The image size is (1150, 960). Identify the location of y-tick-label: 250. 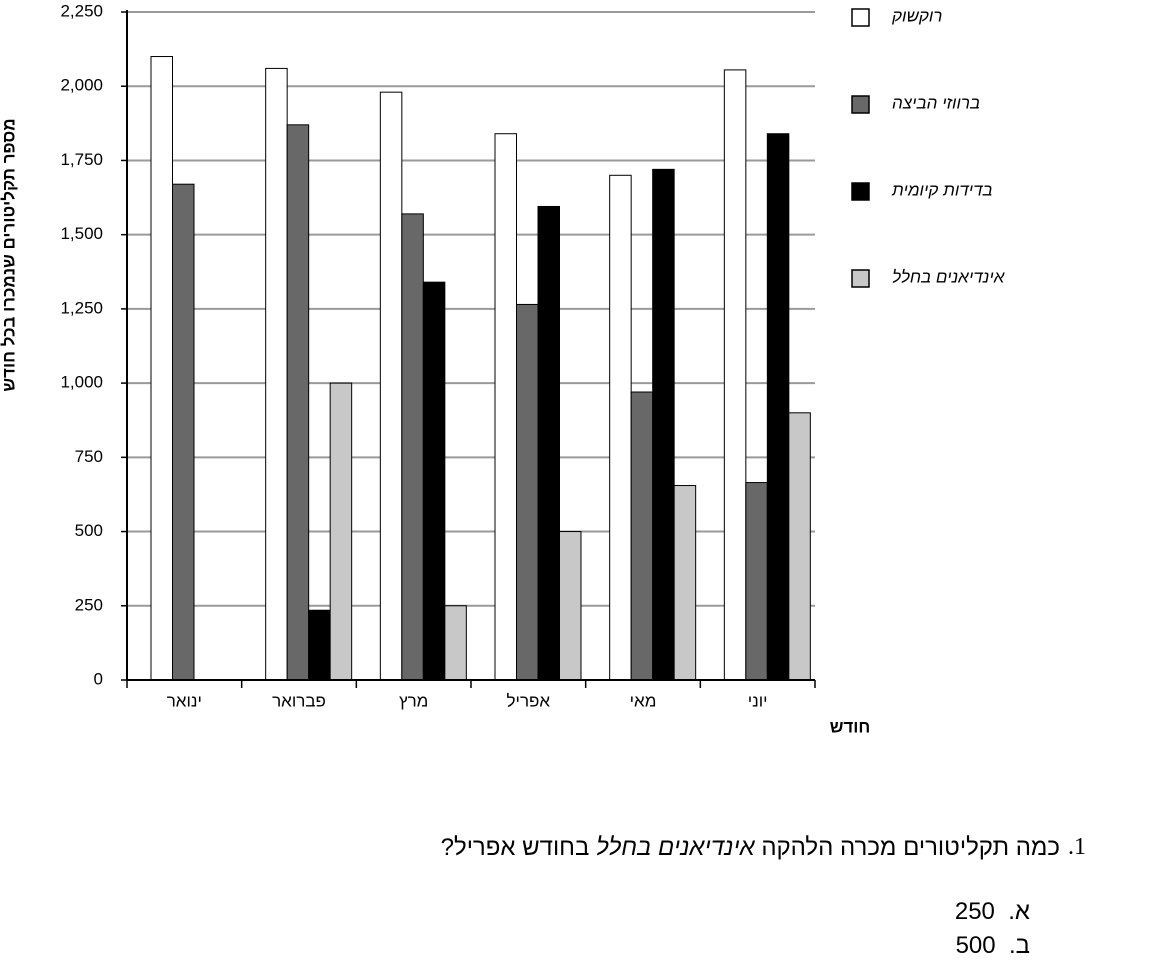
(89, 604).